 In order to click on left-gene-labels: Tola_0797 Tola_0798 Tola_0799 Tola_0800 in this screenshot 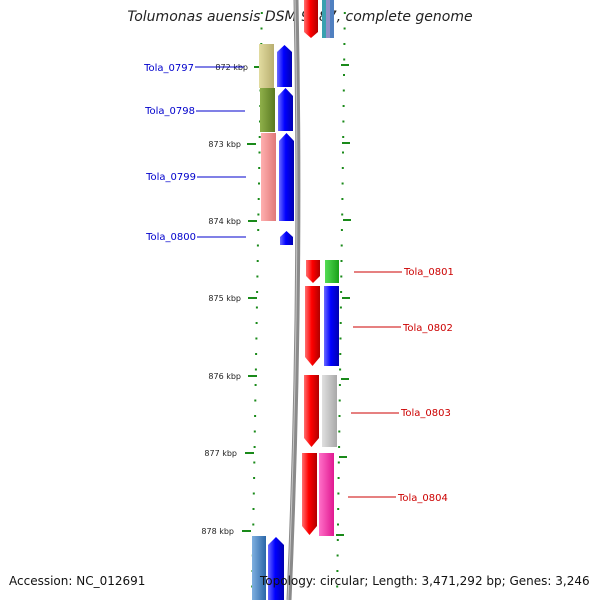, I will do `click(194, 153)`.